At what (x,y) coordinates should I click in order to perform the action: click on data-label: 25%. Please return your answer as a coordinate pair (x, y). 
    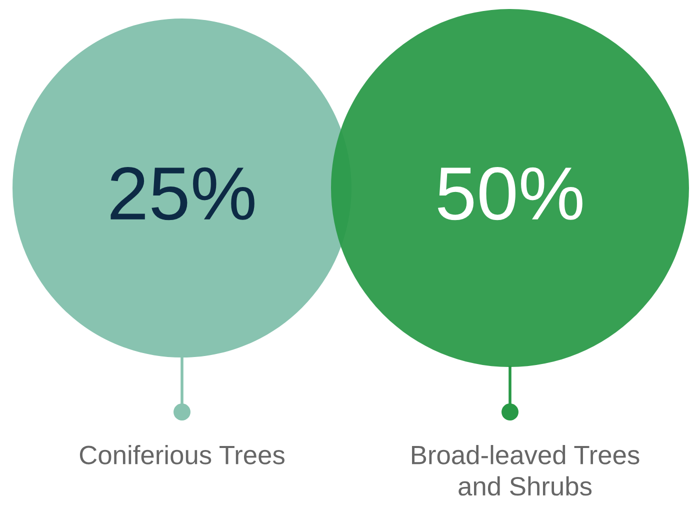
    Looking at the image, I should click on (182, 193).